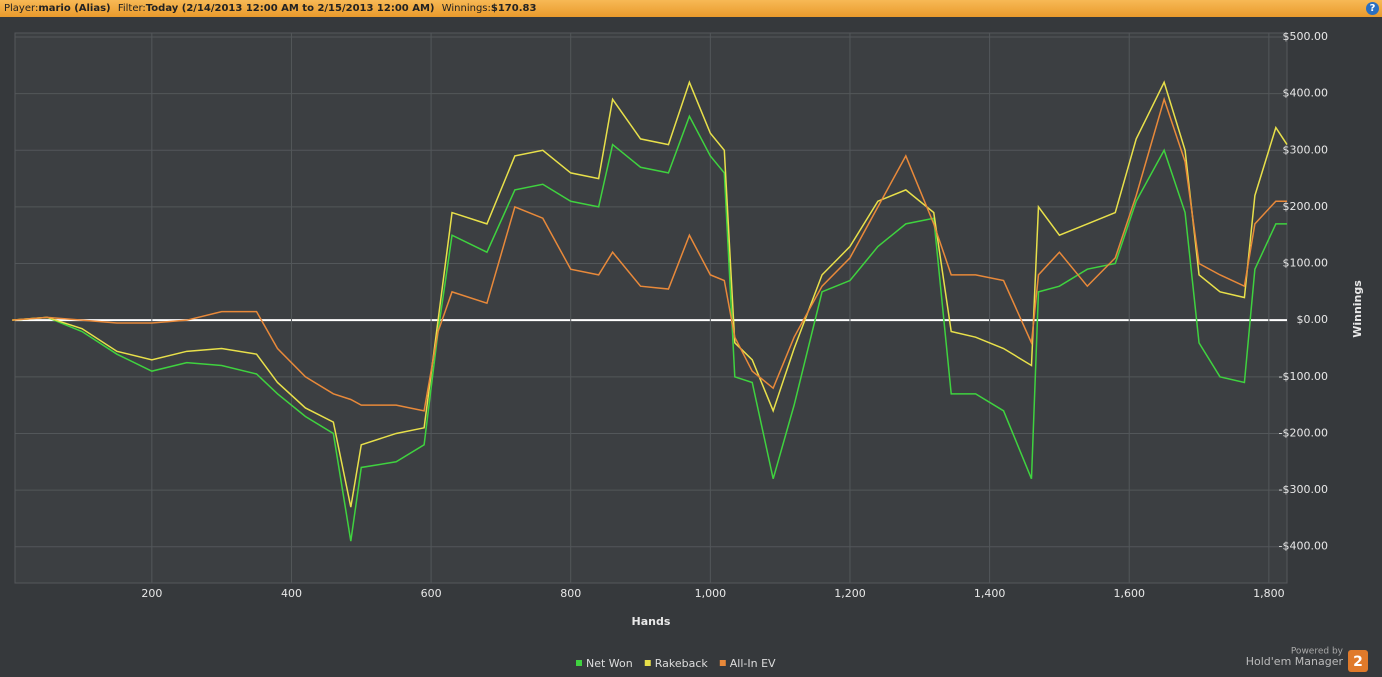 The image size is (1382, 677). What do you see at coordinates (990, 593) in the screenshot?
I see `x-tick-label: 1,400` at bounding box center [990, 593].